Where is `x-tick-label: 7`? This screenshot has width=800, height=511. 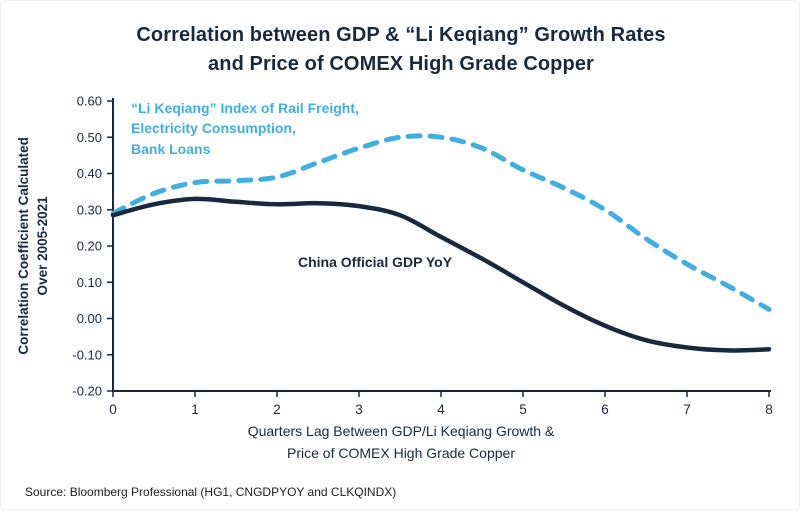
x-tick-label: 7 is located at coordinates (687, 409).